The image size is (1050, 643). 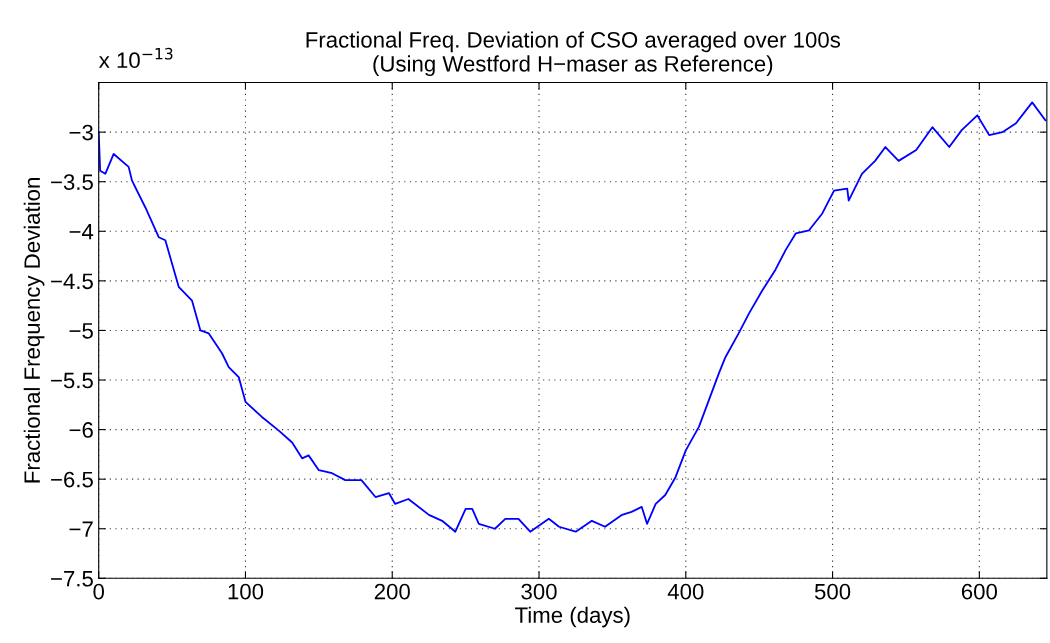 I want to click on y-tick-label: −5, so click(x=81, y=331).